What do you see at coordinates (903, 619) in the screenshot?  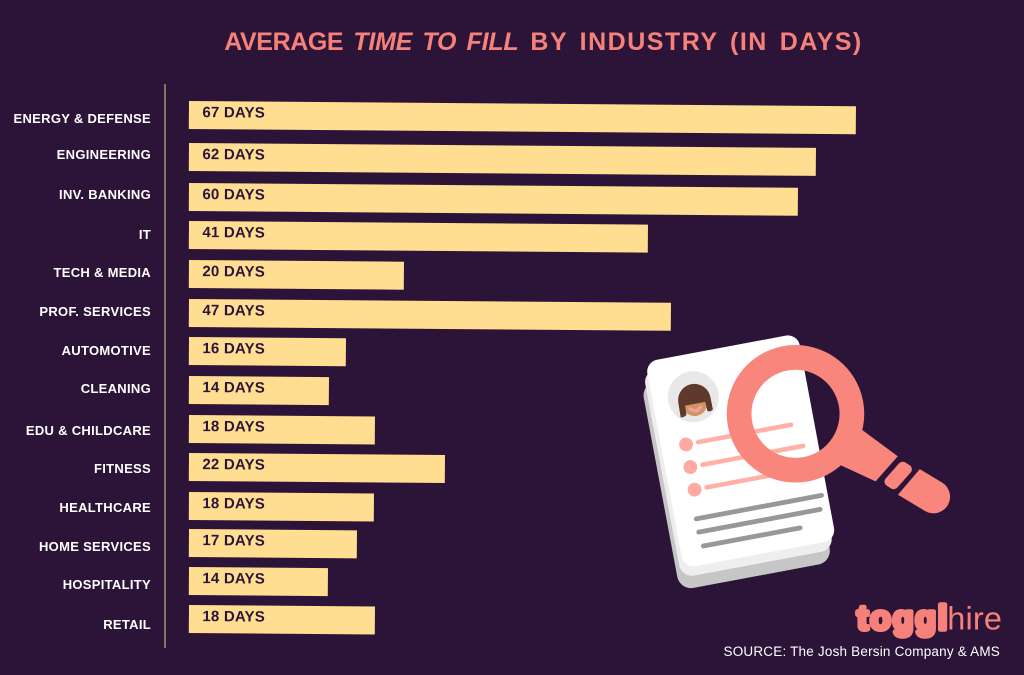 I see `svg-text: toggl` at bounding box center [903, 619].